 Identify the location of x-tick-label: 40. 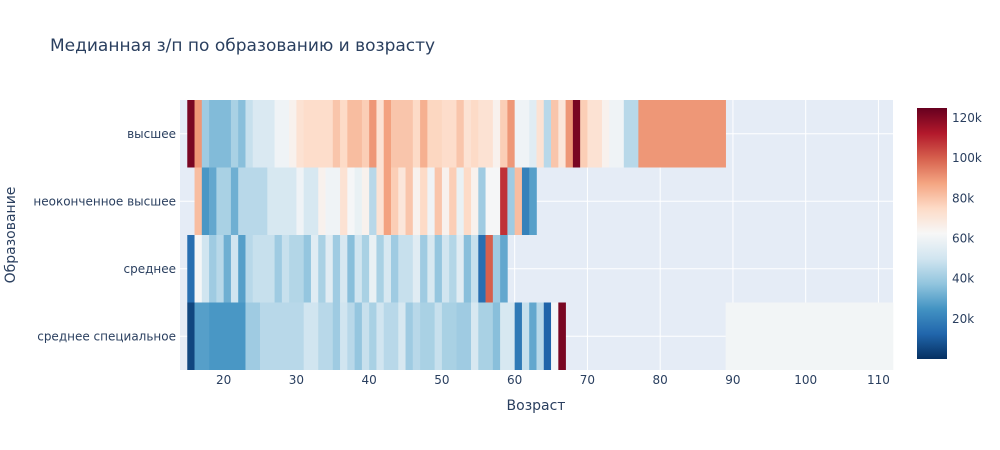
(369, 380).